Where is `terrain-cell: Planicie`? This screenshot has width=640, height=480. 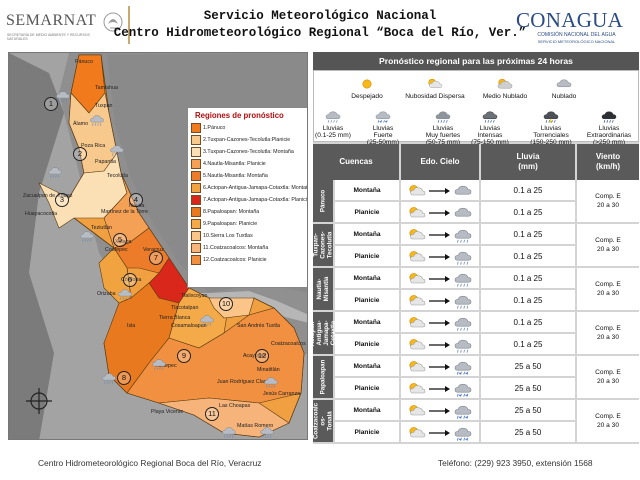 terrain-cell: Planicie is located at coordinates (367, 301).